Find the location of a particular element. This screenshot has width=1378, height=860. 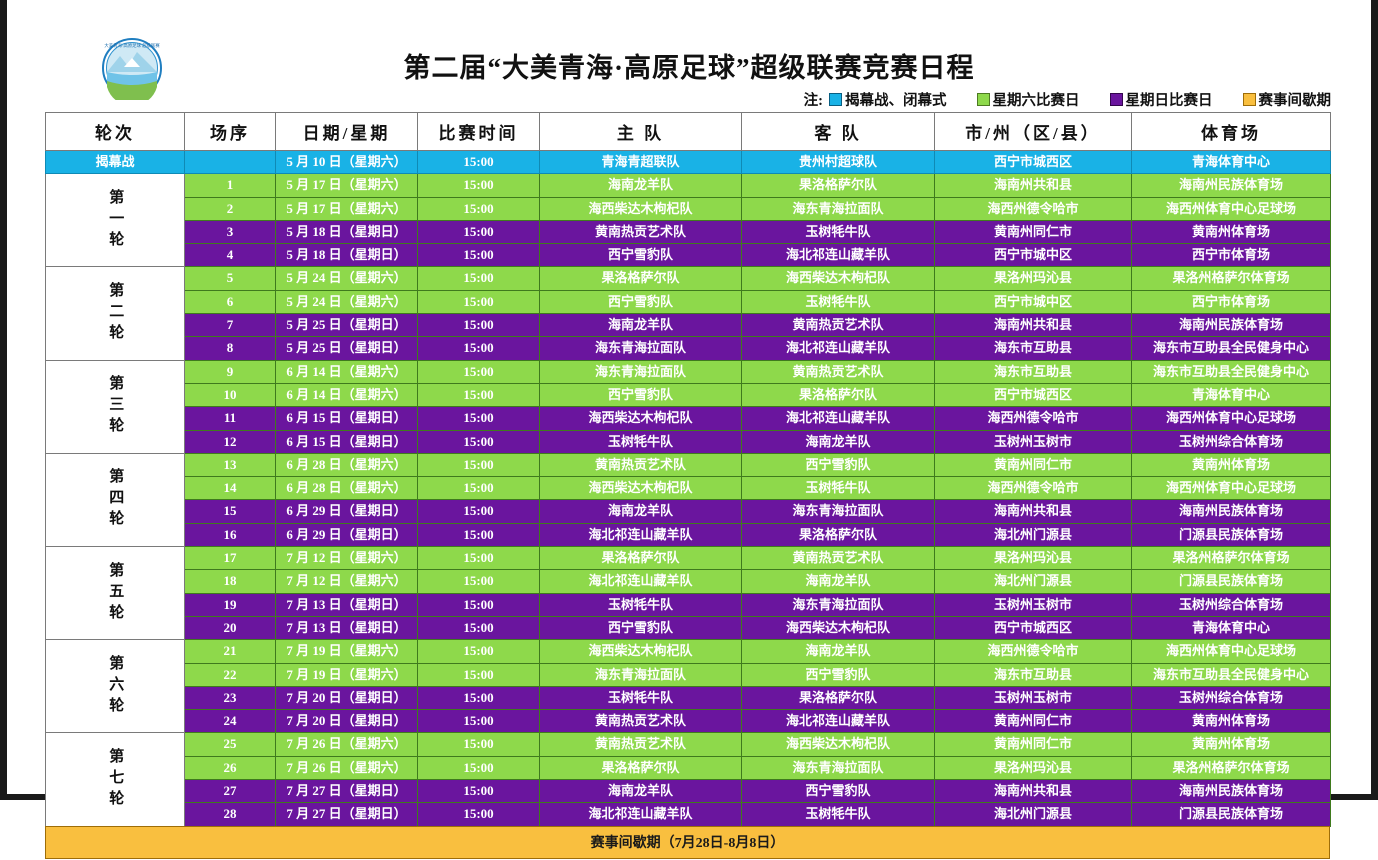

legend-label-opening: 揭幕战、闭幕式 is located at coordinates (896, 101).